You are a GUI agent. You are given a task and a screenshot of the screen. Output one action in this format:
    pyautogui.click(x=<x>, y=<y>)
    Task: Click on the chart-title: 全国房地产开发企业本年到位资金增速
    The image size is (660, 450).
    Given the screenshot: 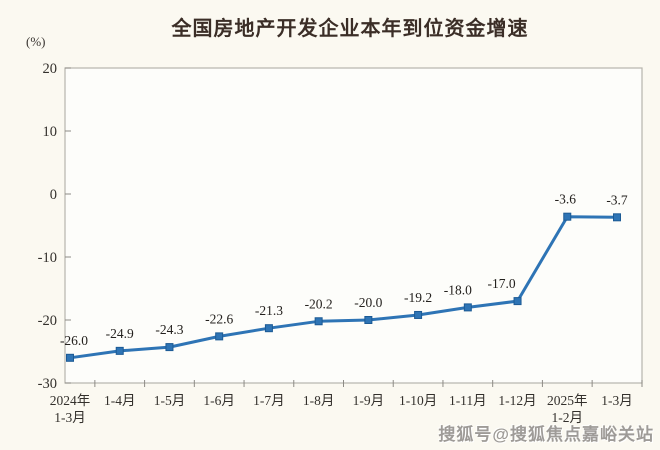 What is the action you would take?
    pyautogui.click(x=350, y=29)
    